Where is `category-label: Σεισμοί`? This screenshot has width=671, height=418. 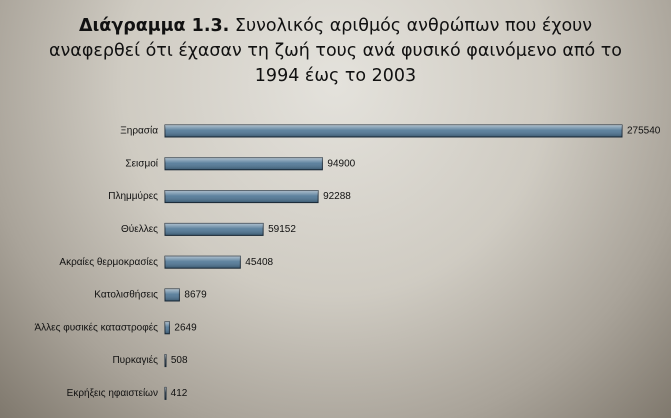 category-label: Σεισμοί is located at coordinates (141, 163).